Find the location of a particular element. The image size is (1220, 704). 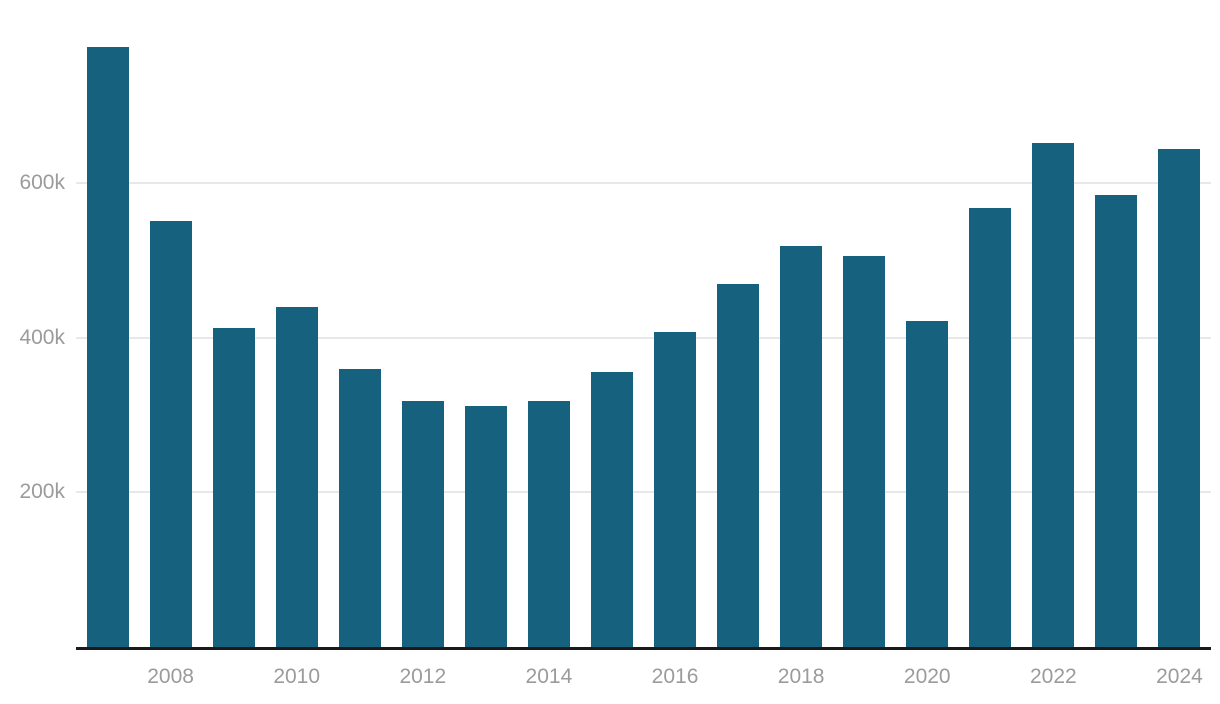

bar-2024 is located at coordinates (1179, 397).